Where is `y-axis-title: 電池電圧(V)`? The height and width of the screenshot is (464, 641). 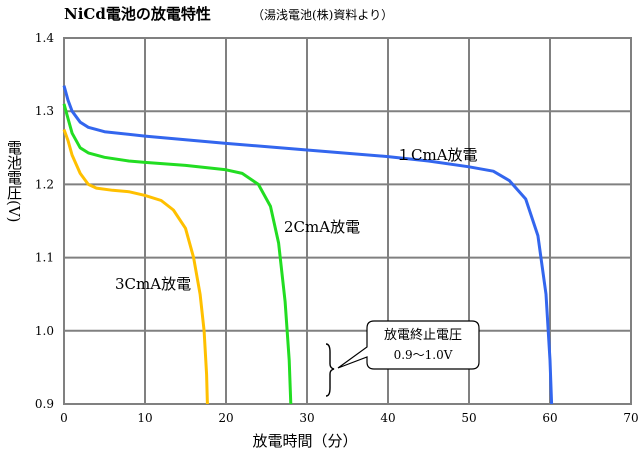
y-axis-title: 電池電圧(V) is located at coordinates (14, 181).